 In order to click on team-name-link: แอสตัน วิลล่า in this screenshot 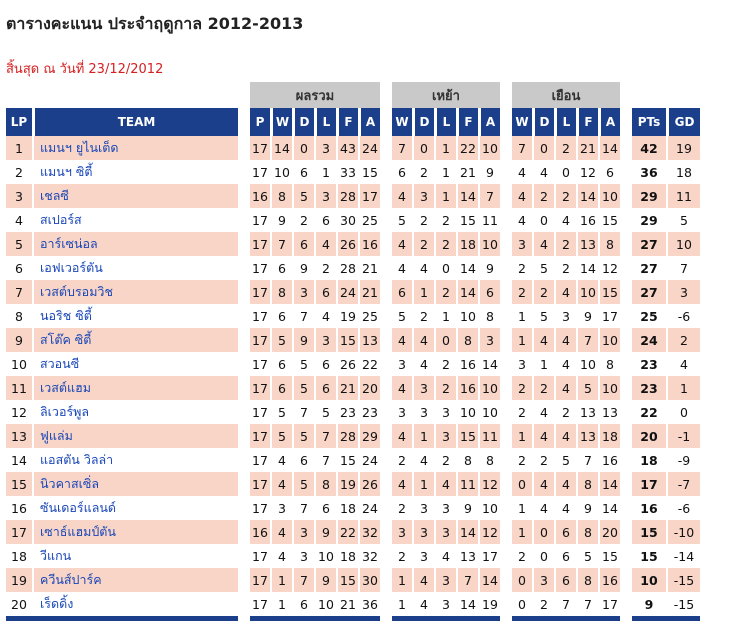, I will do `click(77, 459)`.